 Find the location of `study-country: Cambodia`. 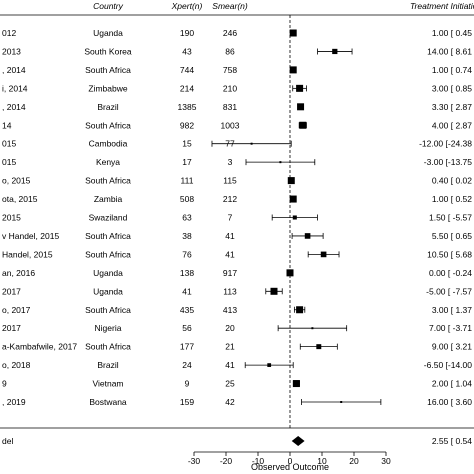

study-country: Cambodia is located at coordinates (108, 144).